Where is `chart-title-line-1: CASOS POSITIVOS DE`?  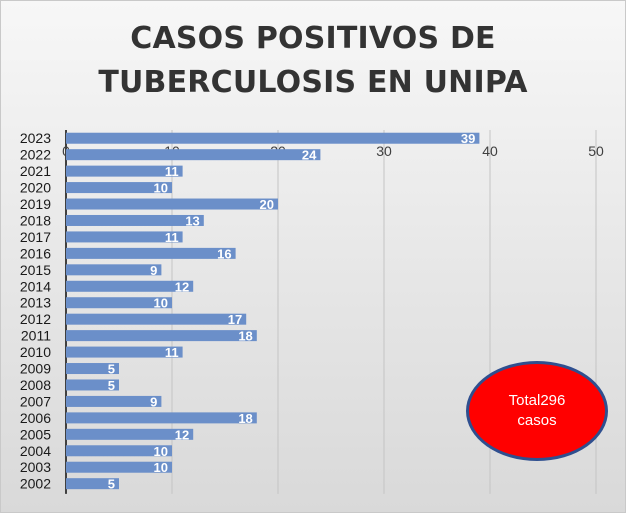 chart-title-line-1: CASOS POSITIVOS DE is located at coordinates (313, 38).